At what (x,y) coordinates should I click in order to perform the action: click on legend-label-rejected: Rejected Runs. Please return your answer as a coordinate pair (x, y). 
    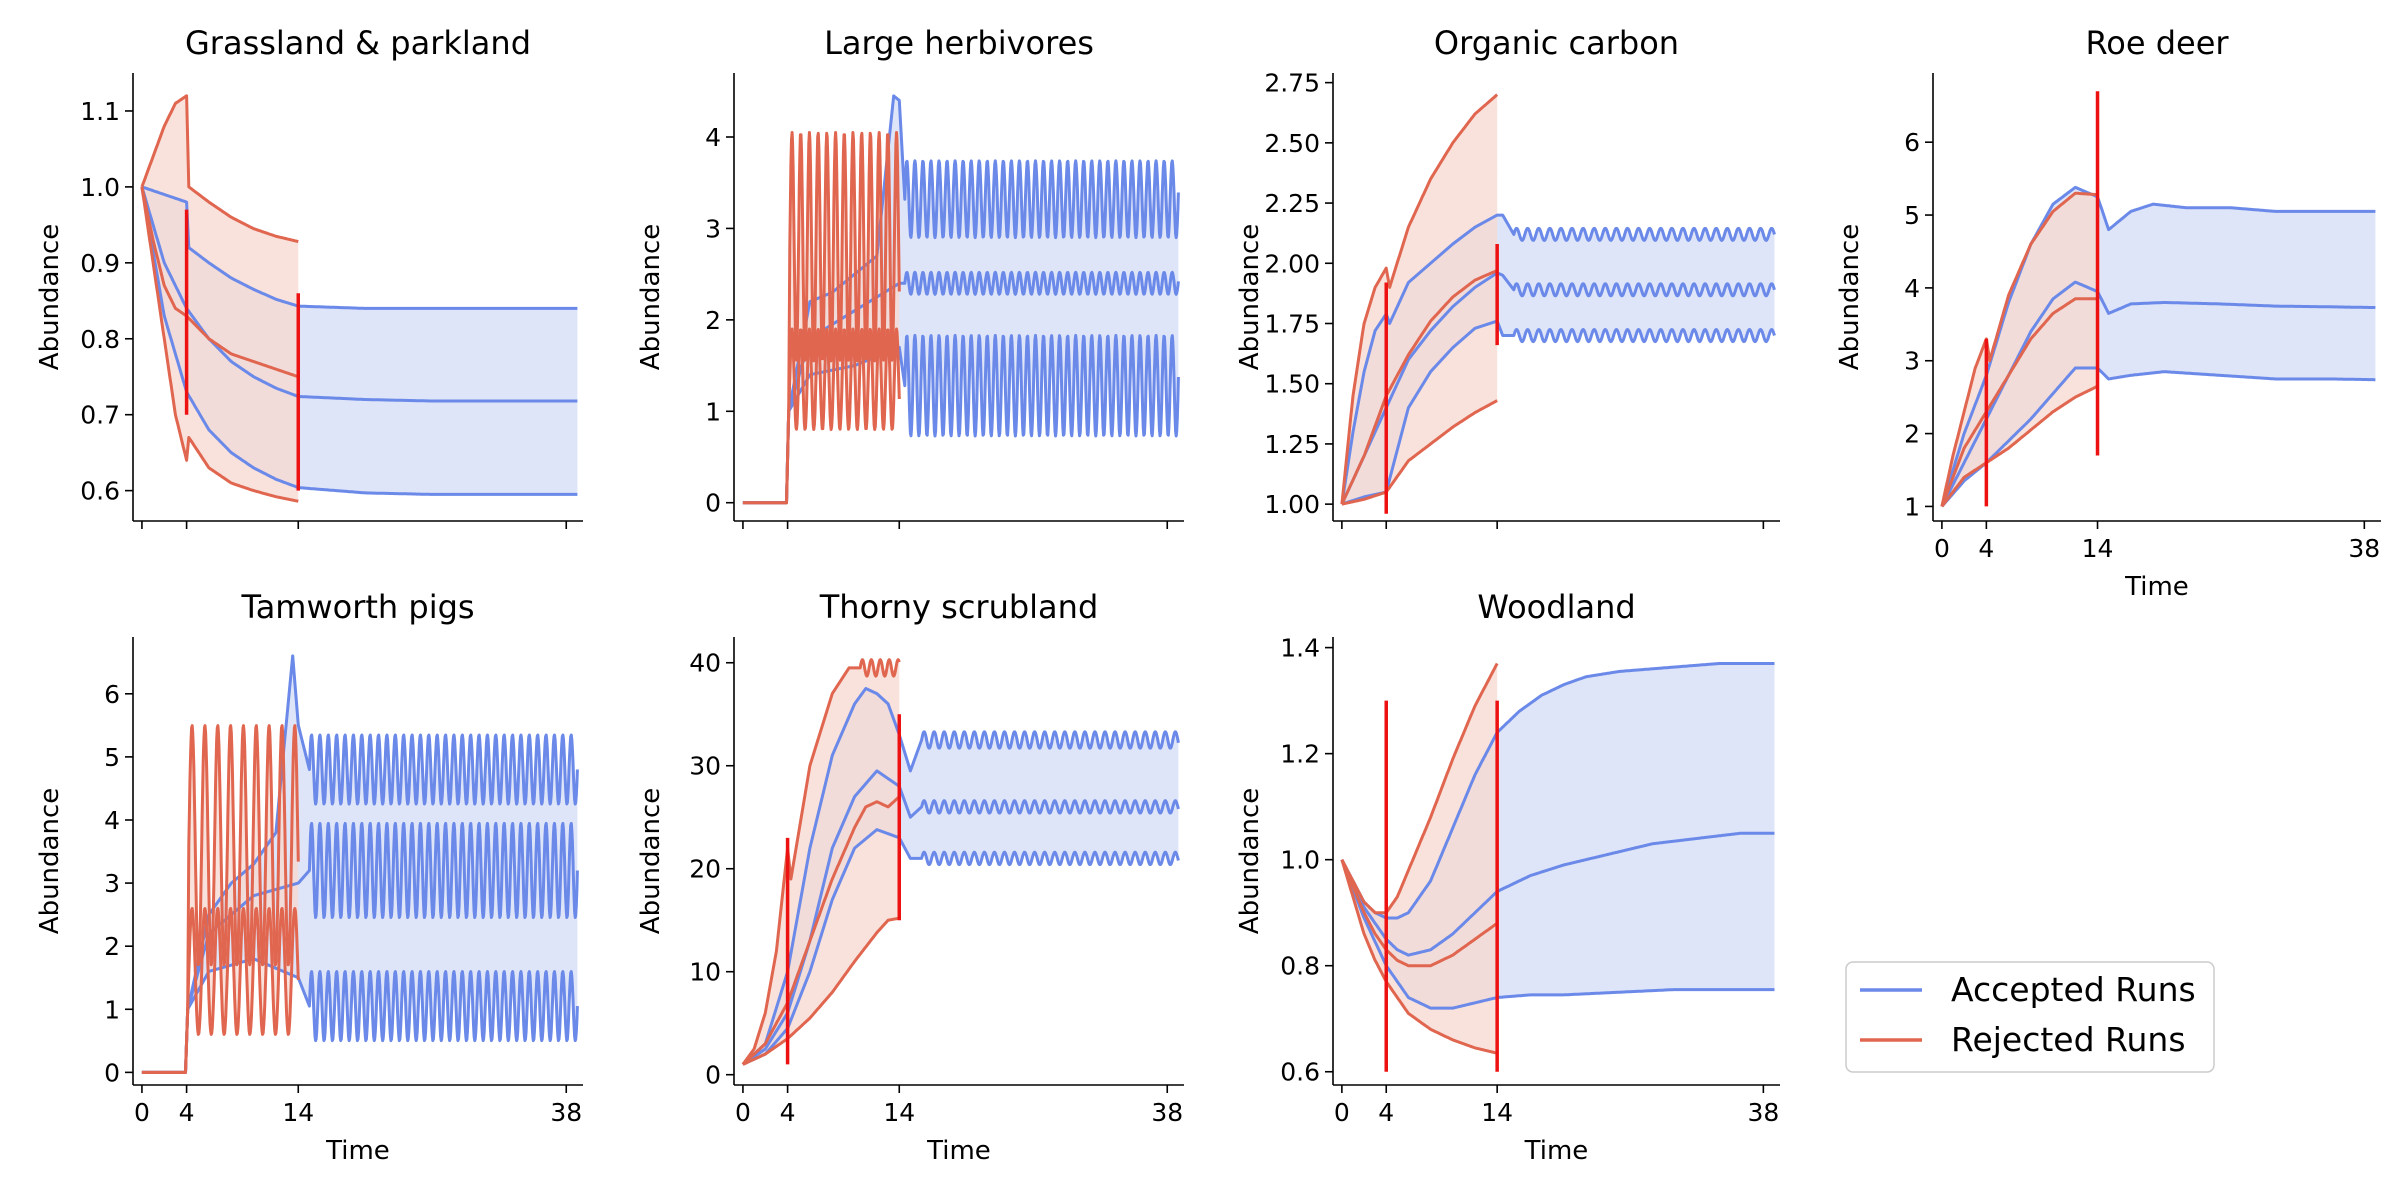
    Looking at the image, I should click on (2068, 1039).